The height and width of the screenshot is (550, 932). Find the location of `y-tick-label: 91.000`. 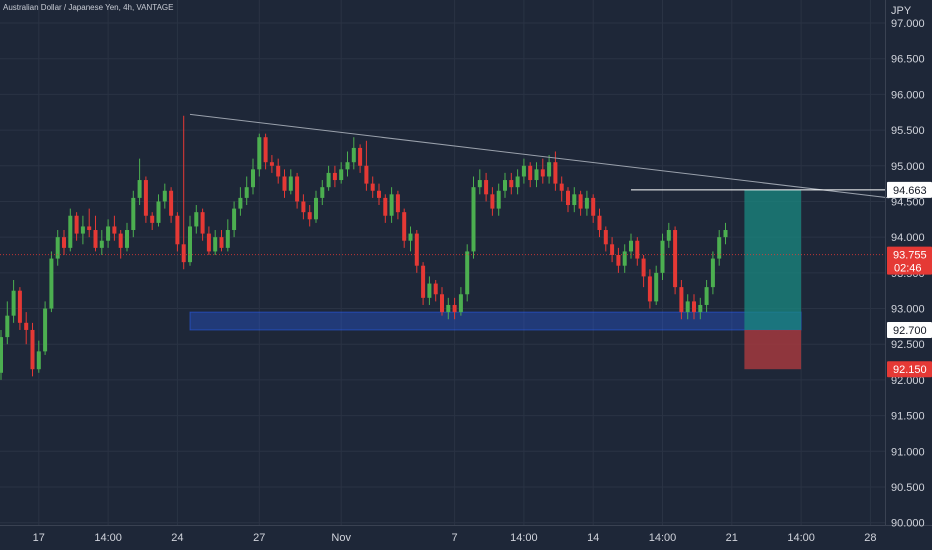

y-tick-label: 91.000 is located at coordinates (908, 452).